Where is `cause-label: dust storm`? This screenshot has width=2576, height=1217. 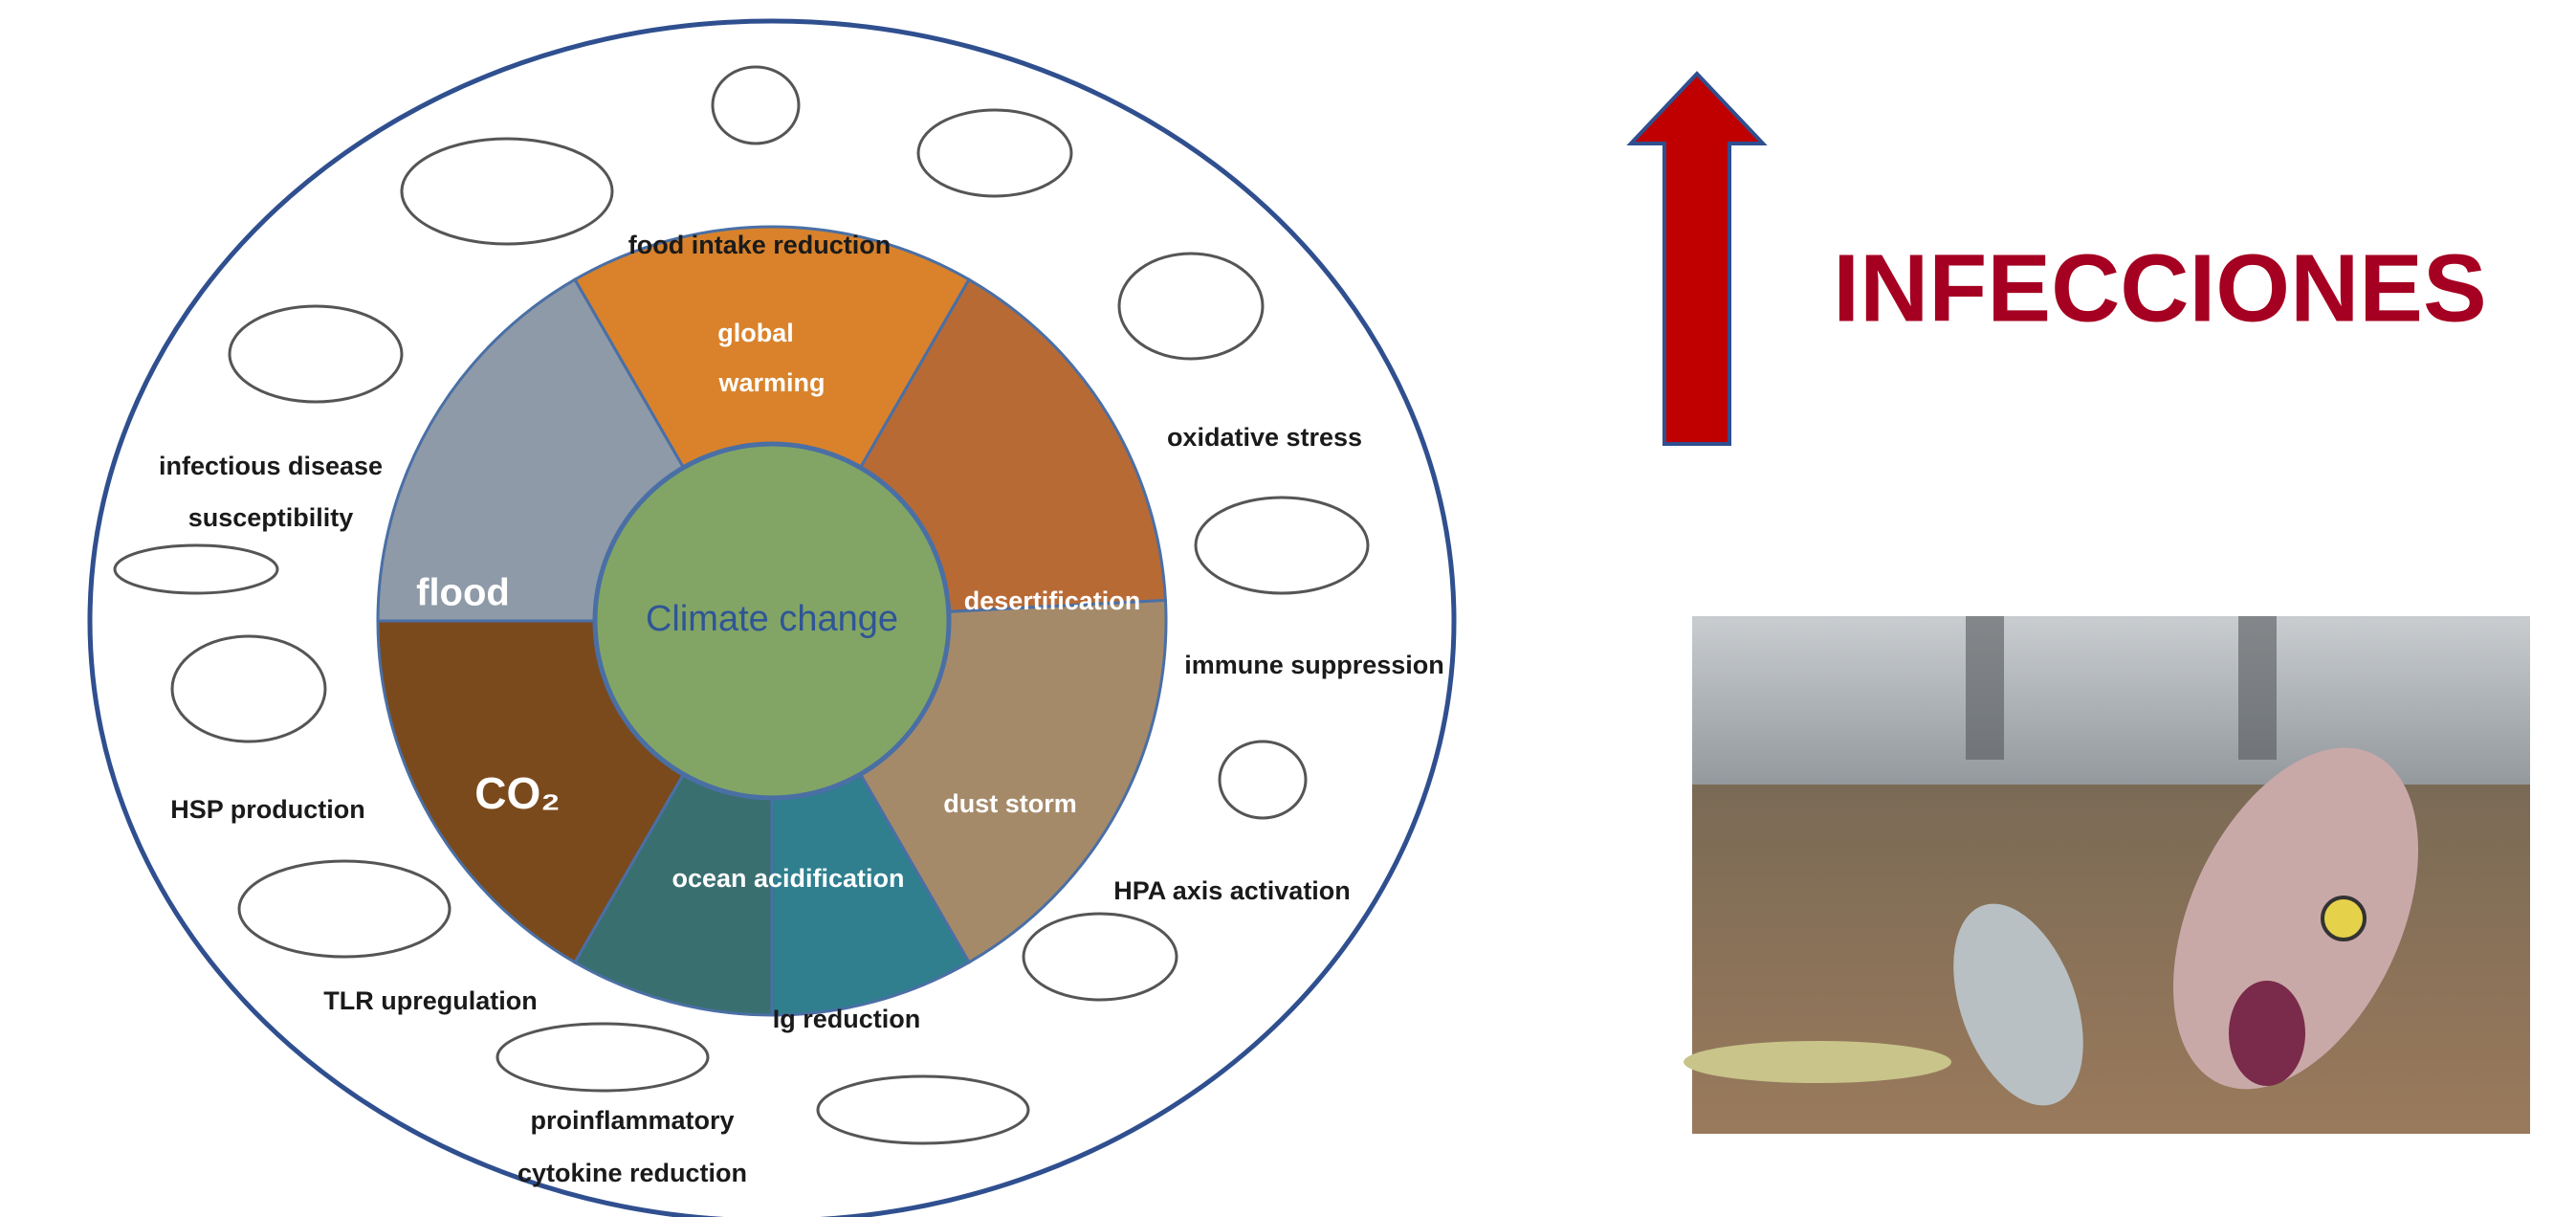 cause-label: dust storm is located at coordinates (1010, 803).